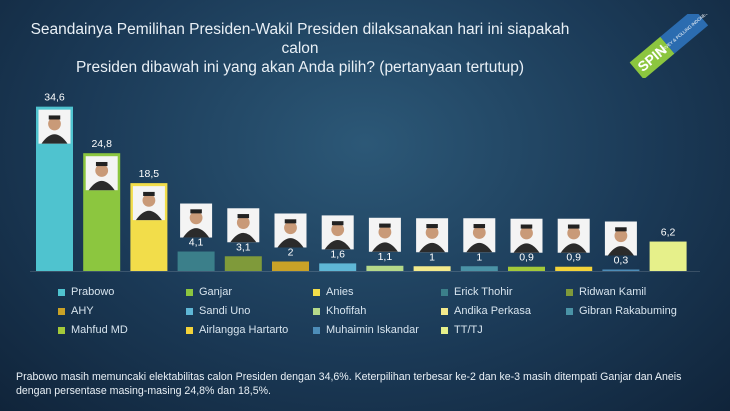  Describe the element at coordinates (684, 34) in the screenshot. I see `logo-blue-block` at that location.